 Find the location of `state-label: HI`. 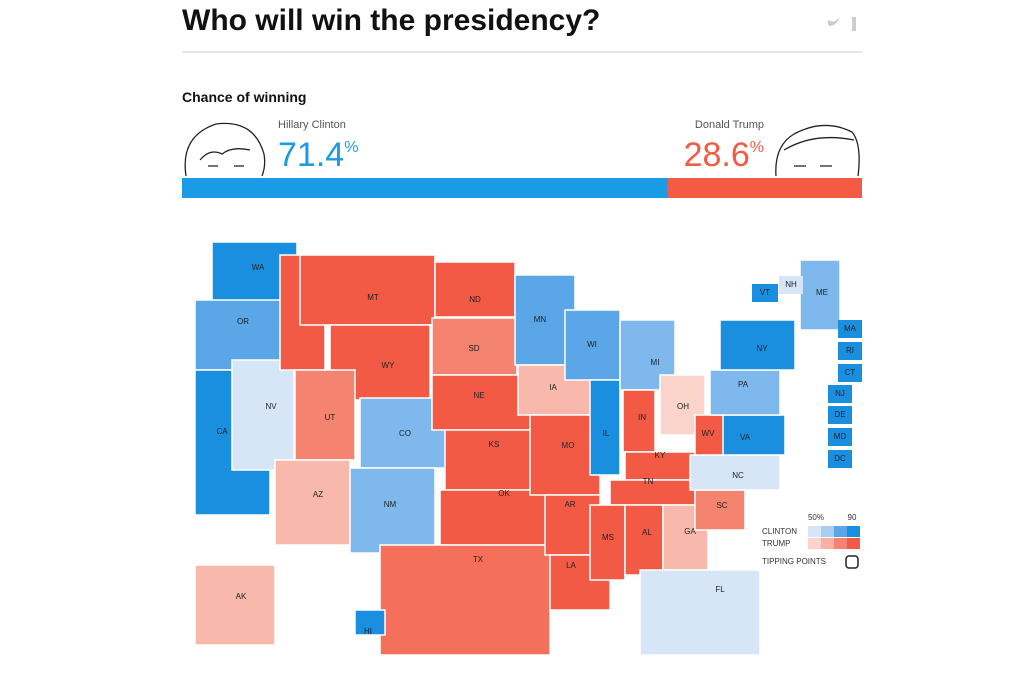

state-label: HI is located at coordinates (368, 631).